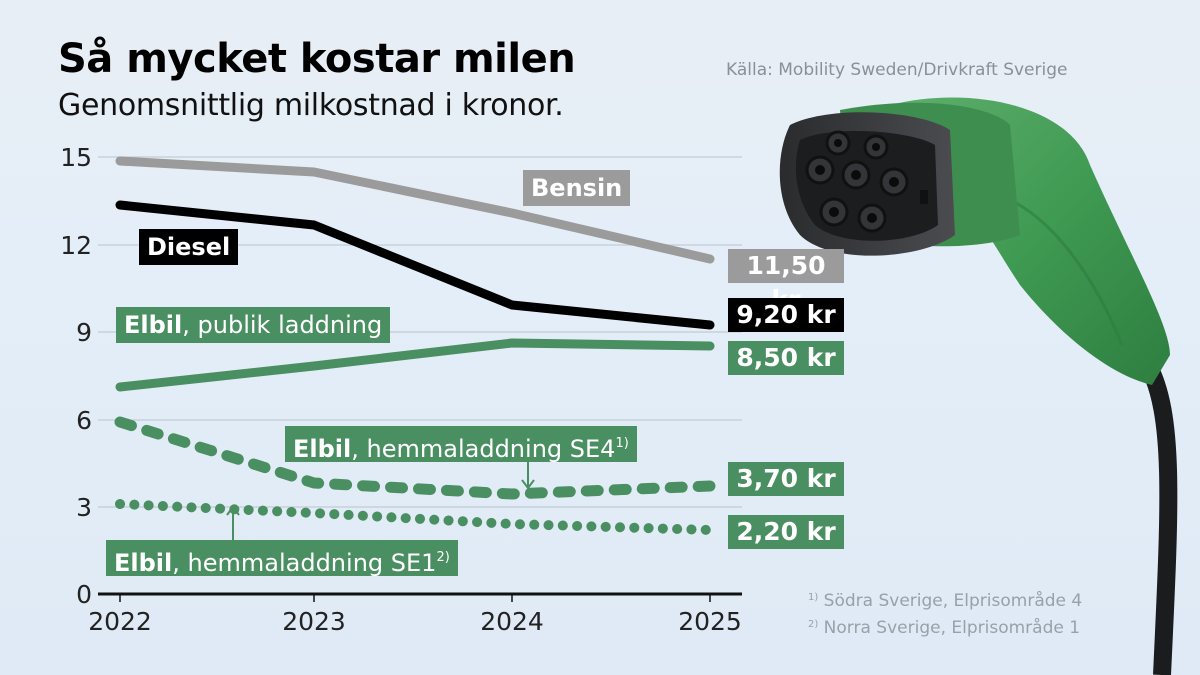 The image size is (1200, 675). I want to click on end-value-elbil-publik: 8,50 kr, so click(786, 358).